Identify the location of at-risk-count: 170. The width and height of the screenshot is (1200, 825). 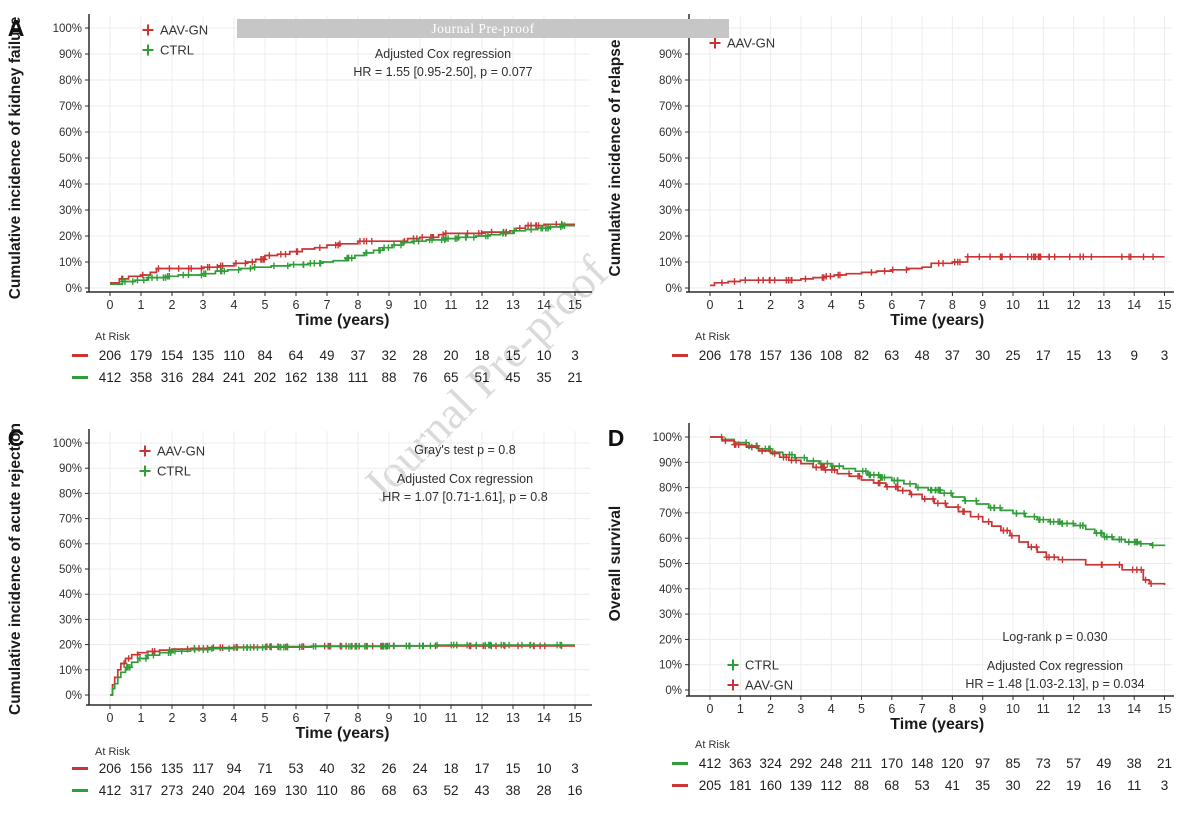
(892, 763).